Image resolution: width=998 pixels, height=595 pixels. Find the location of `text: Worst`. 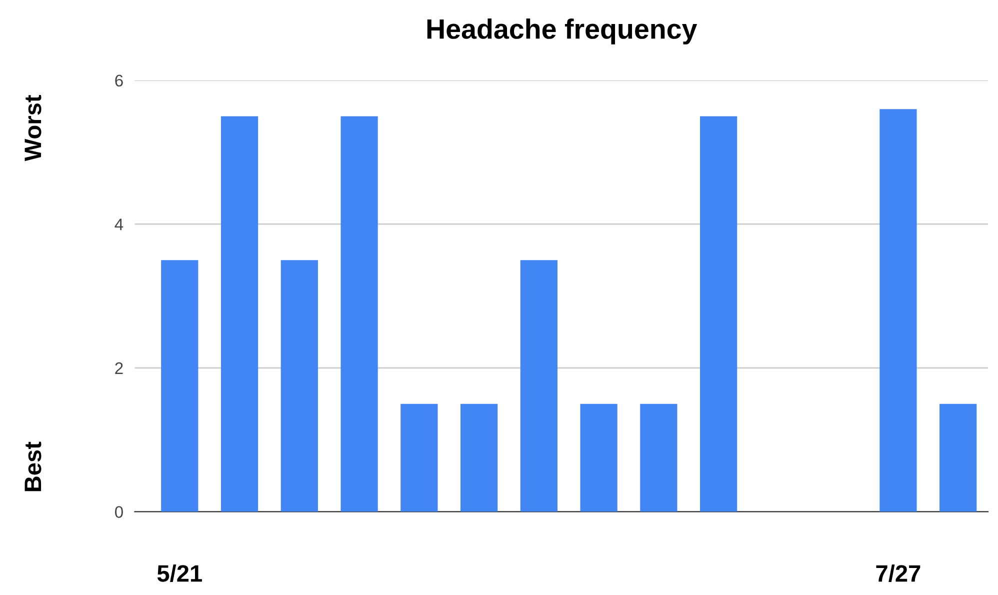

text: Worst is located at coordinates (33, 128).